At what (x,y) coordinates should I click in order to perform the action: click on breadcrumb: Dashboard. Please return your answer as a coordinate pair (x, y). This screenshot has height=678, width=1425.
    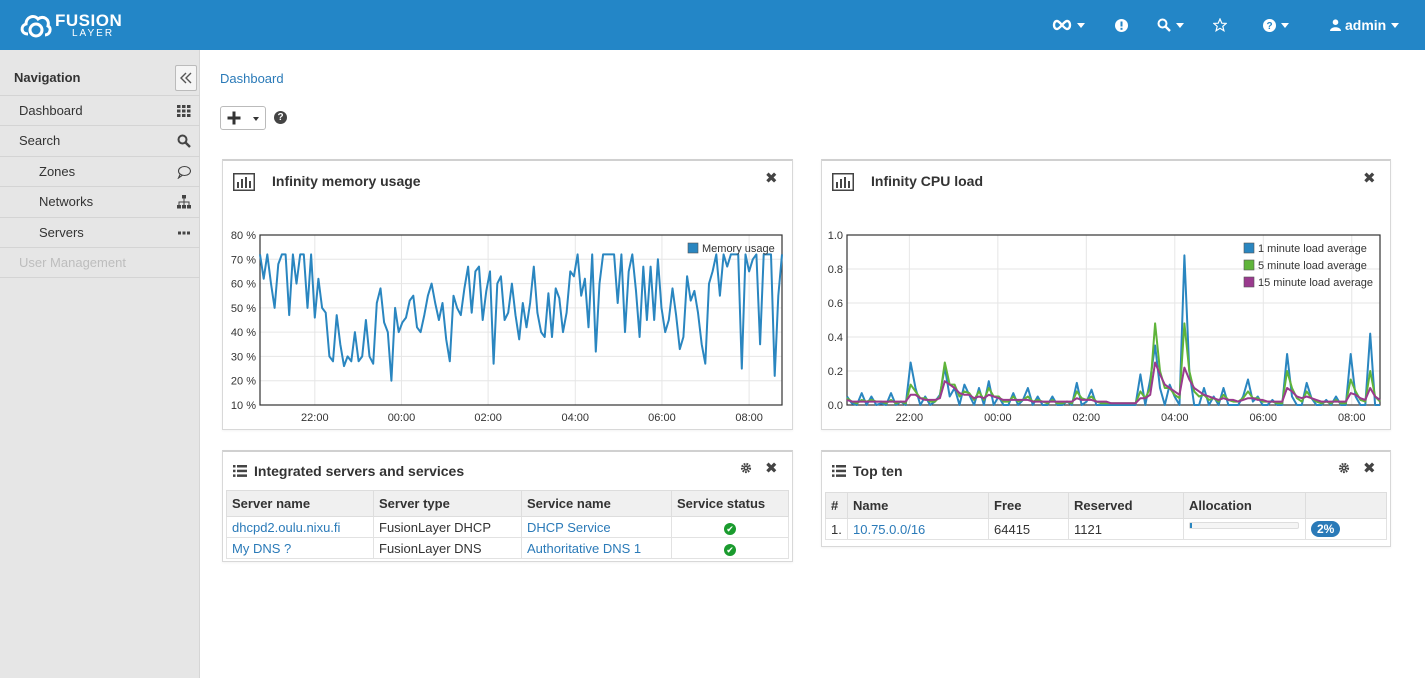
    Looking at the image, I should click on (252, 78).